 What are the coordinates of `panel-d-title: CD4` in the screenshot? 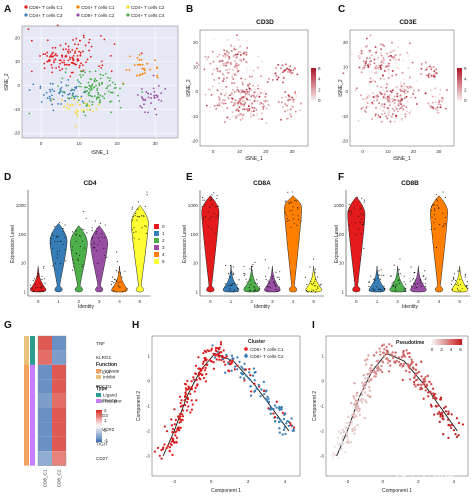 It's located at (89, 183).